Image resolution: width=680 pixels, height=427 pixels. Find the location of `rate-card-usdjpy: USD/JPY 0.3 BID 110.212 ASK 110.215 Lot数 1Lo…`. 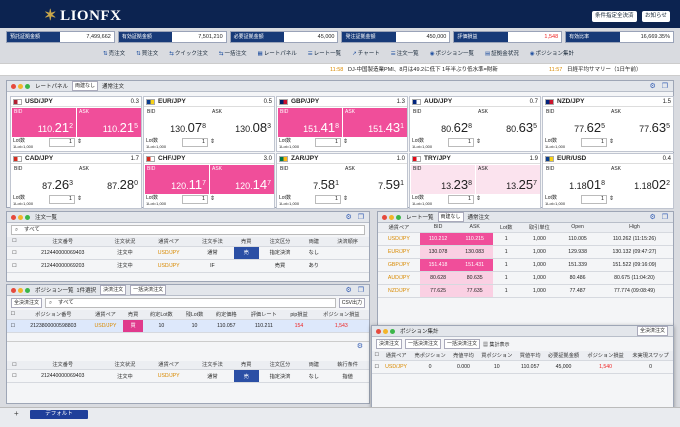

rate-card-usdjpy: USD/JPY 0.3 BID 110.212 ASK 110.215 Lot数 1Lo… is located at coordinates (76, 124).